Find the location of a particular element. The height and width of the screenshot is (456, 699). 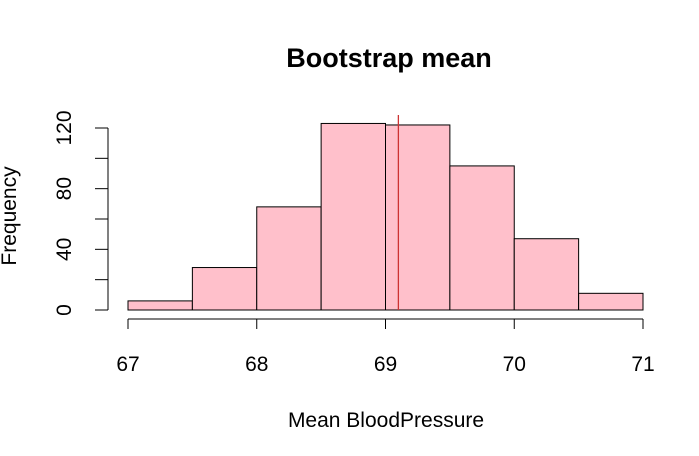

x-axis: 67 68 69 70 71 is located at coordinates (385, 347).